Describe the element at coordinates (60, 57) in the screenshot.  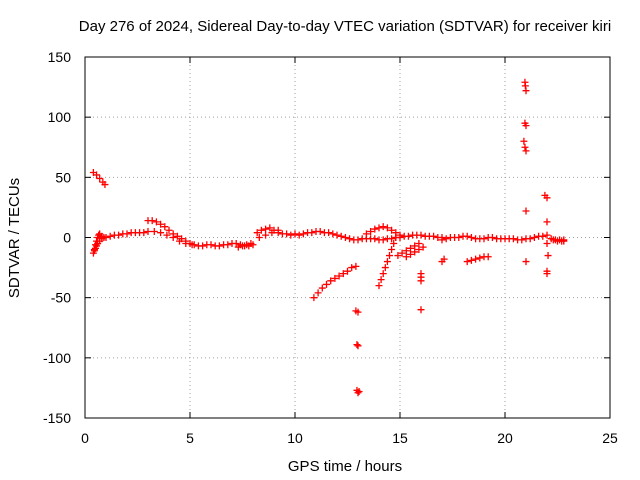
I see `y-tick-label: 150` at that location.